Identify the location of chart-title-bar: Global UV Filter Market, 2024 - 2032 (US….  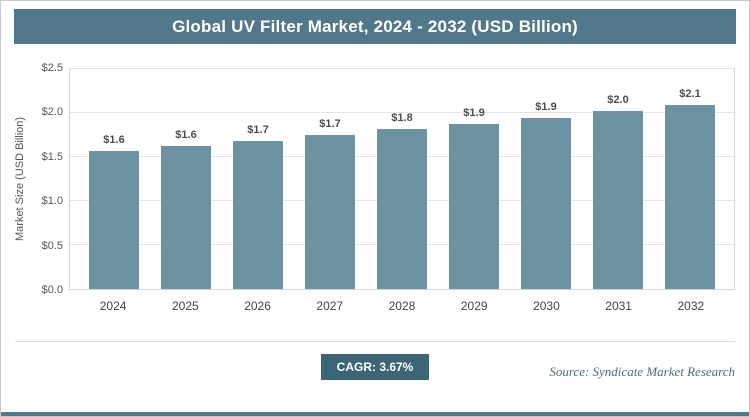
(375, 26).